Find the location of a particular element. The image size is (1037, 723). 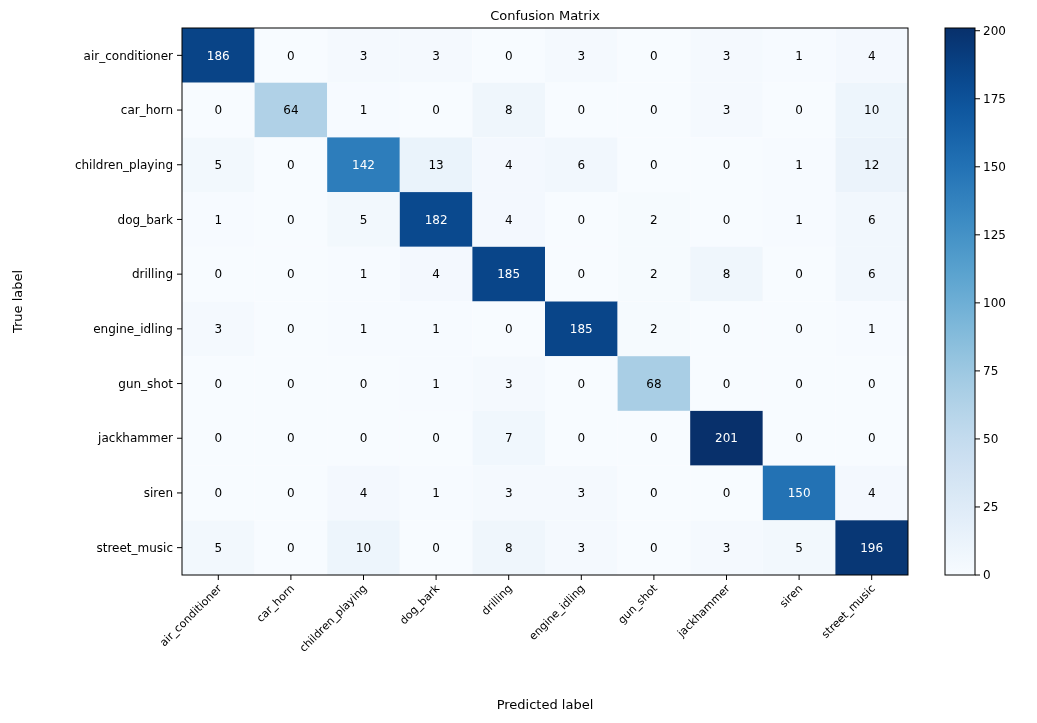

data-label: 196 is located at coordinates (872, 547).